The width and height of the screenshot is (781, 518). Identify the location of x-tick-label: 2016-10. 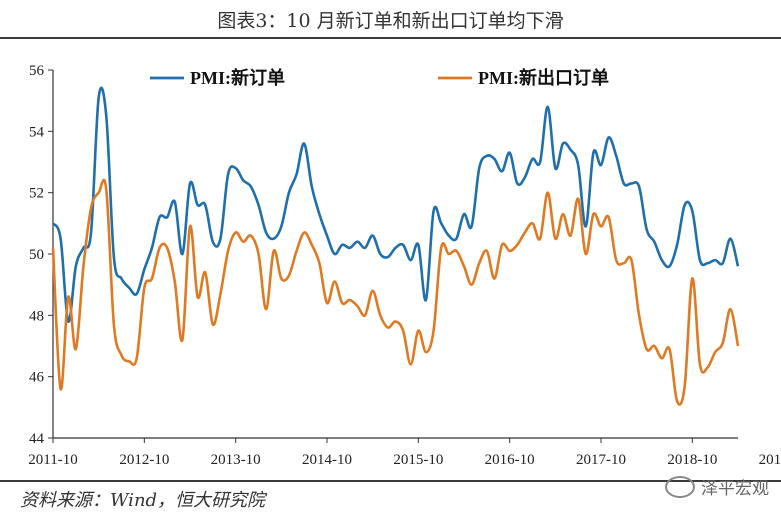
(510, 460).